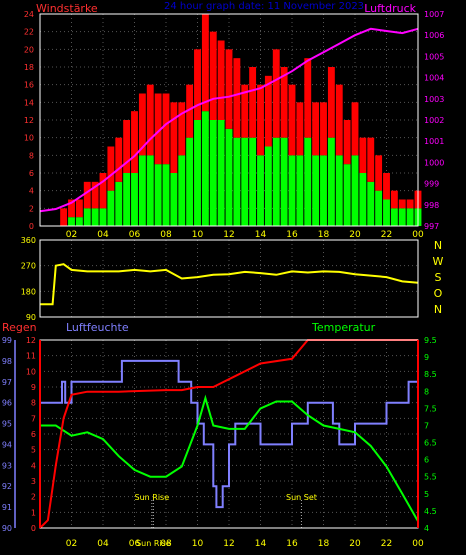 The width and height of the screenshot is (466, 555). I want to click on temperature-tick: 4.5, so click(430, 511).